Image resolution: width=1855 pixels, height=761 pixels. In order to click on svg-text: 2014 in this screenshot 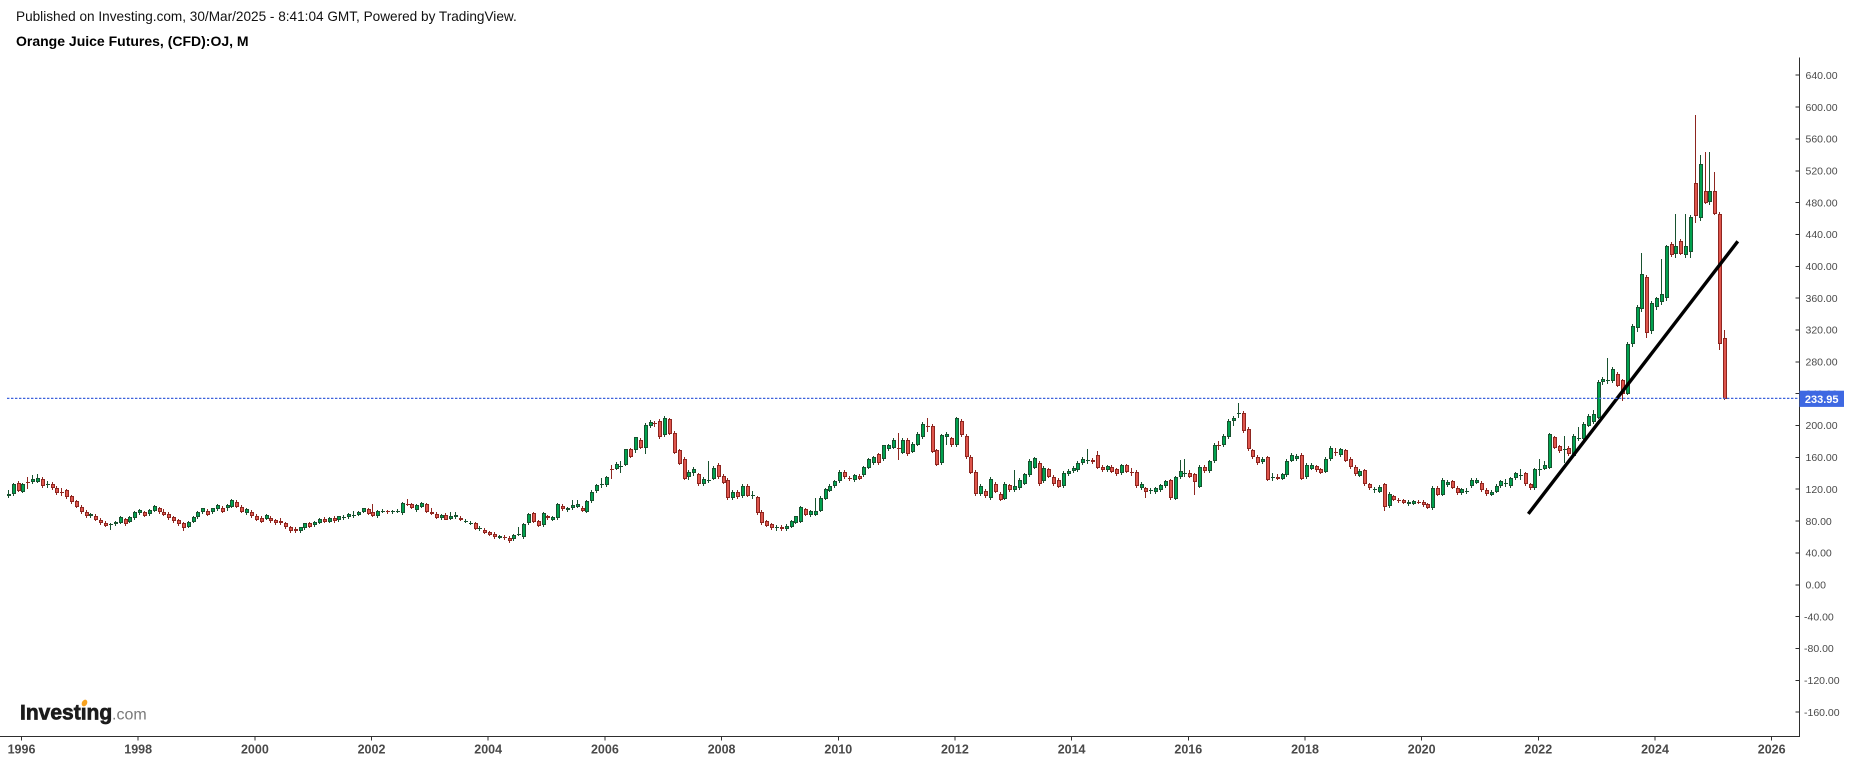, I will do `click(1072, 750)`.